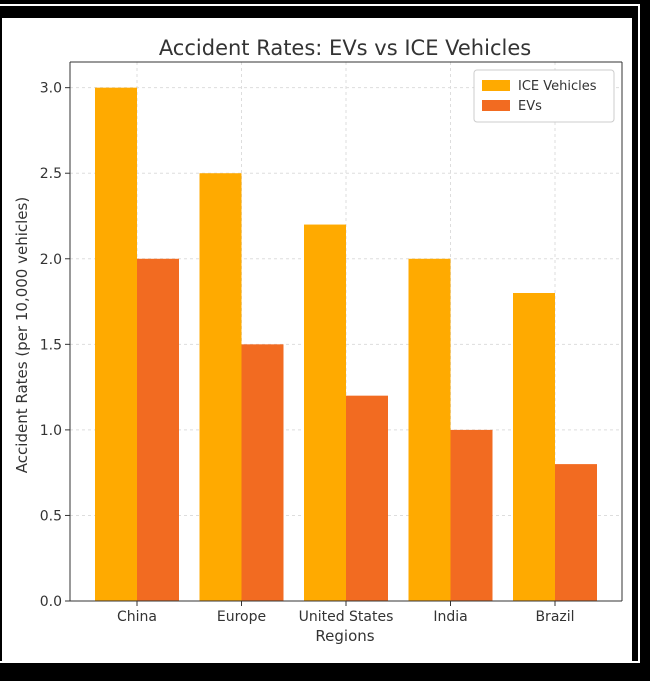 The image size is (650, 681). Describe the element at coordinates (557, 86) in the screenshot. I see `legend-label: ICE Vehicles` at that location.